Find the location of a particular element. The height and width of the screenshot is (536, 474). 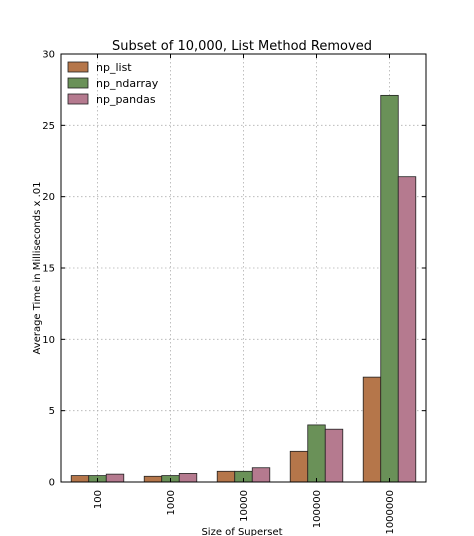

y-tick-label: 25 is located at coordinates (48, 126).